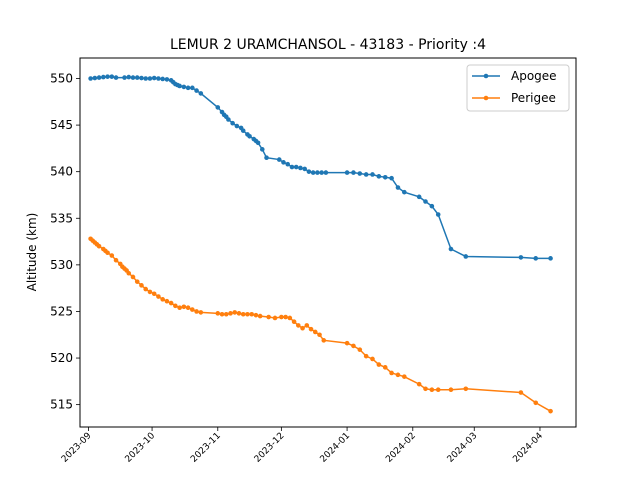 Image resolution: width=640 pixels, height=480 pixels. Describe the element at coordinates (61, 265) in the screenshot. I see `y-tick-label: 530` at that location.